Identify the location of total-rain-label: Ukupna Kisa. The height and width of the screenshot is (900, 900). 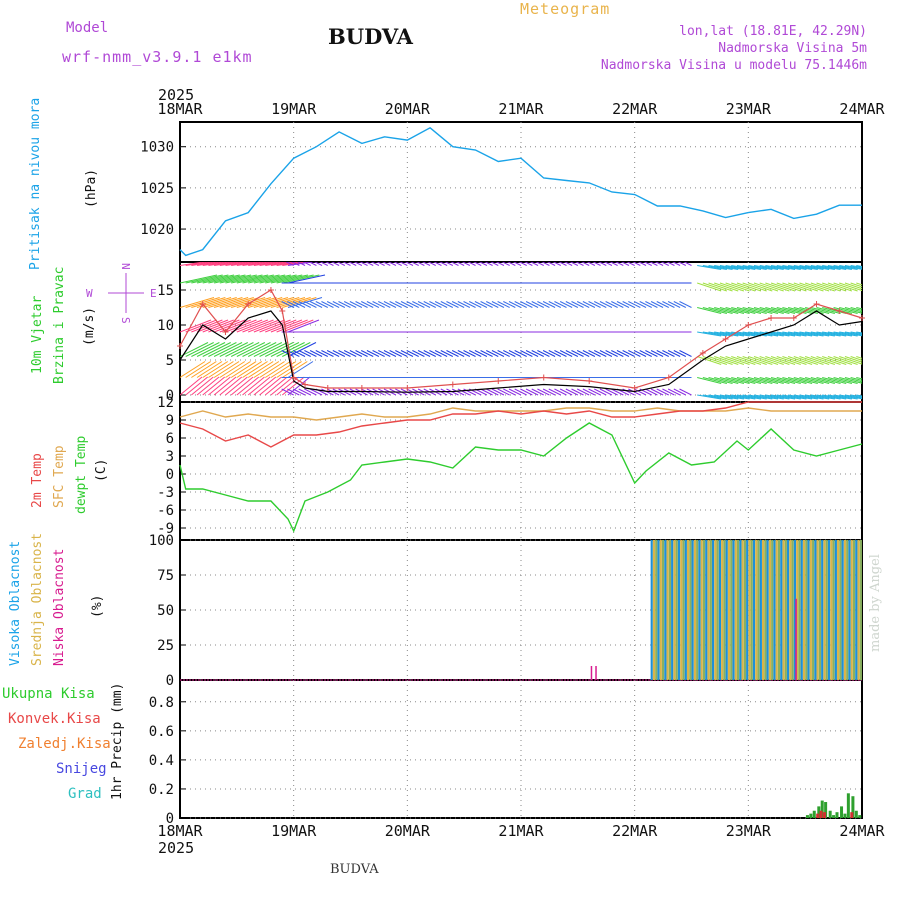
(48, 694).